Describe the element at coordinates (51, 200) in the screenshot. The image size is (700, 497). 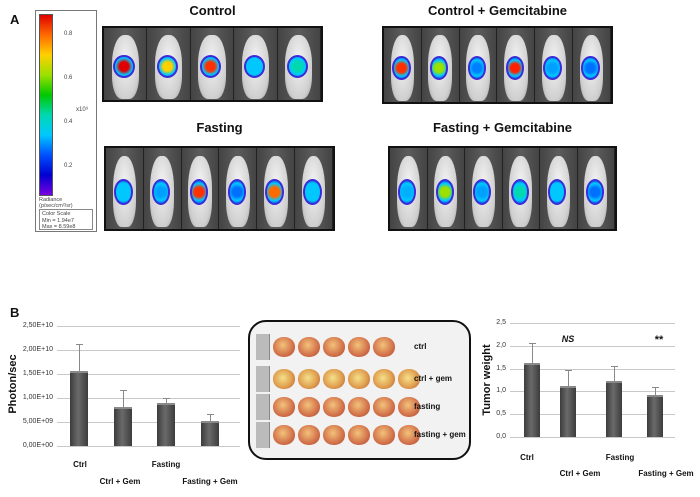
I see `colorbar-label: Radiance` at that location.